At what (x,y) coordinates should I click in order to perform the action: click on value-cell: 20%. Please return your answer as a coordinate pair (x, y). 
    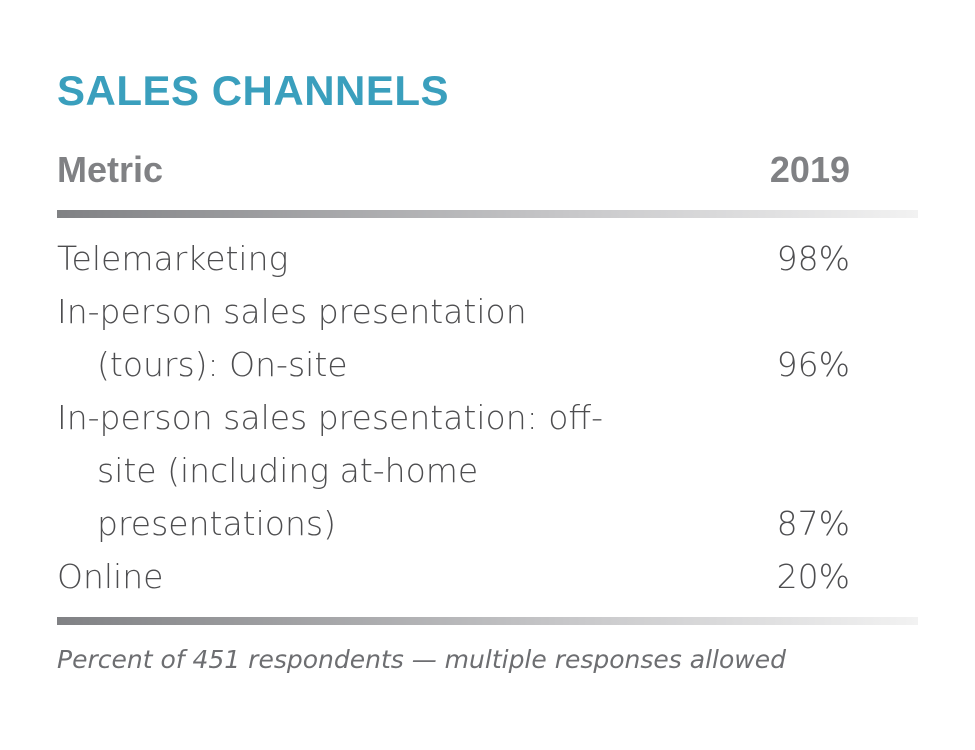
    Looking at the image, I should click on (813, 576).